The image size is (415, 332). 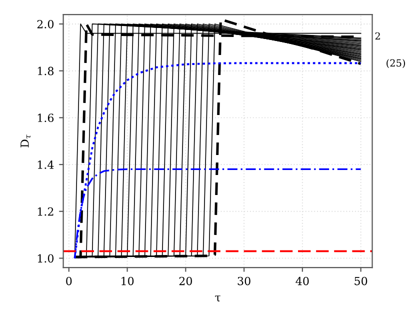 What do you see at coordinates (361, 281) in the screenshot?
I see `x-tick-label: 50` at bounding box center [361, 281].